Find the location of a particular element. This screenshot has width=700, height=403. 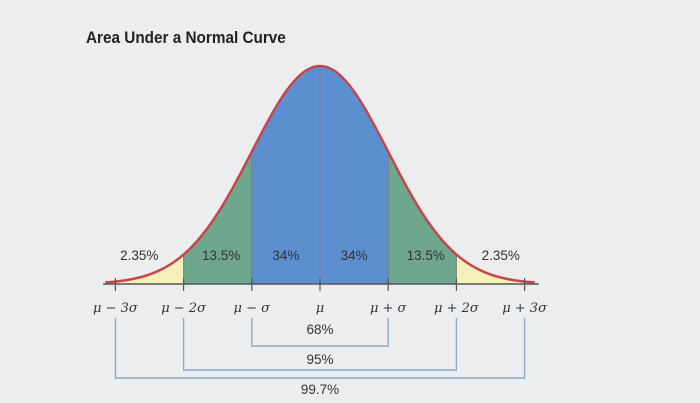

tick-label-0: μ − 3σ is located at coordinates (116, 308).